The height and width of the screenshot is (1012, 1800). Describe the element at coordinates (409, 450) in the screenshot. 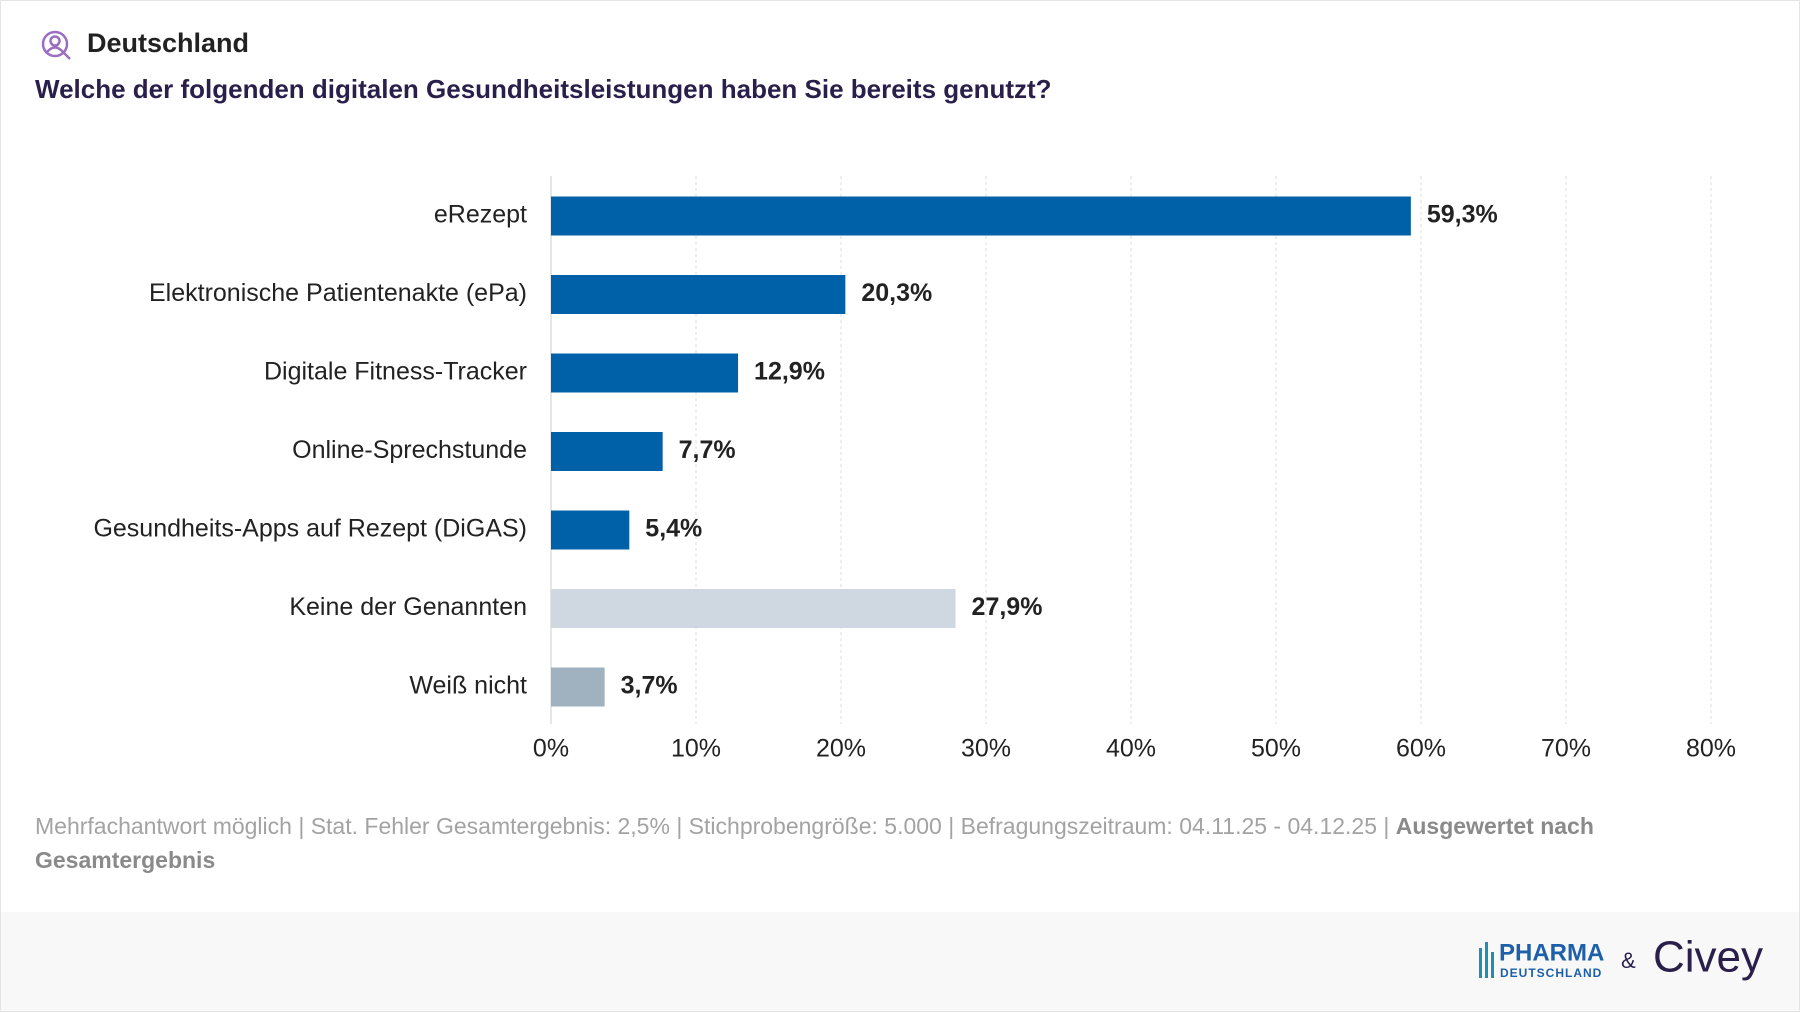

I see `category-label: Online-Sprechstunde` at that location.